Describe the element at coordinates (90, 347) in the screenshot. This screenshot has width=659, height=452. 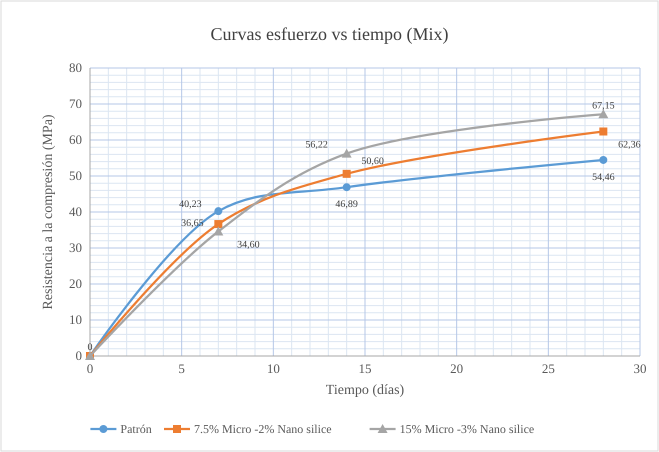
I see `data-label: 0` at that location.